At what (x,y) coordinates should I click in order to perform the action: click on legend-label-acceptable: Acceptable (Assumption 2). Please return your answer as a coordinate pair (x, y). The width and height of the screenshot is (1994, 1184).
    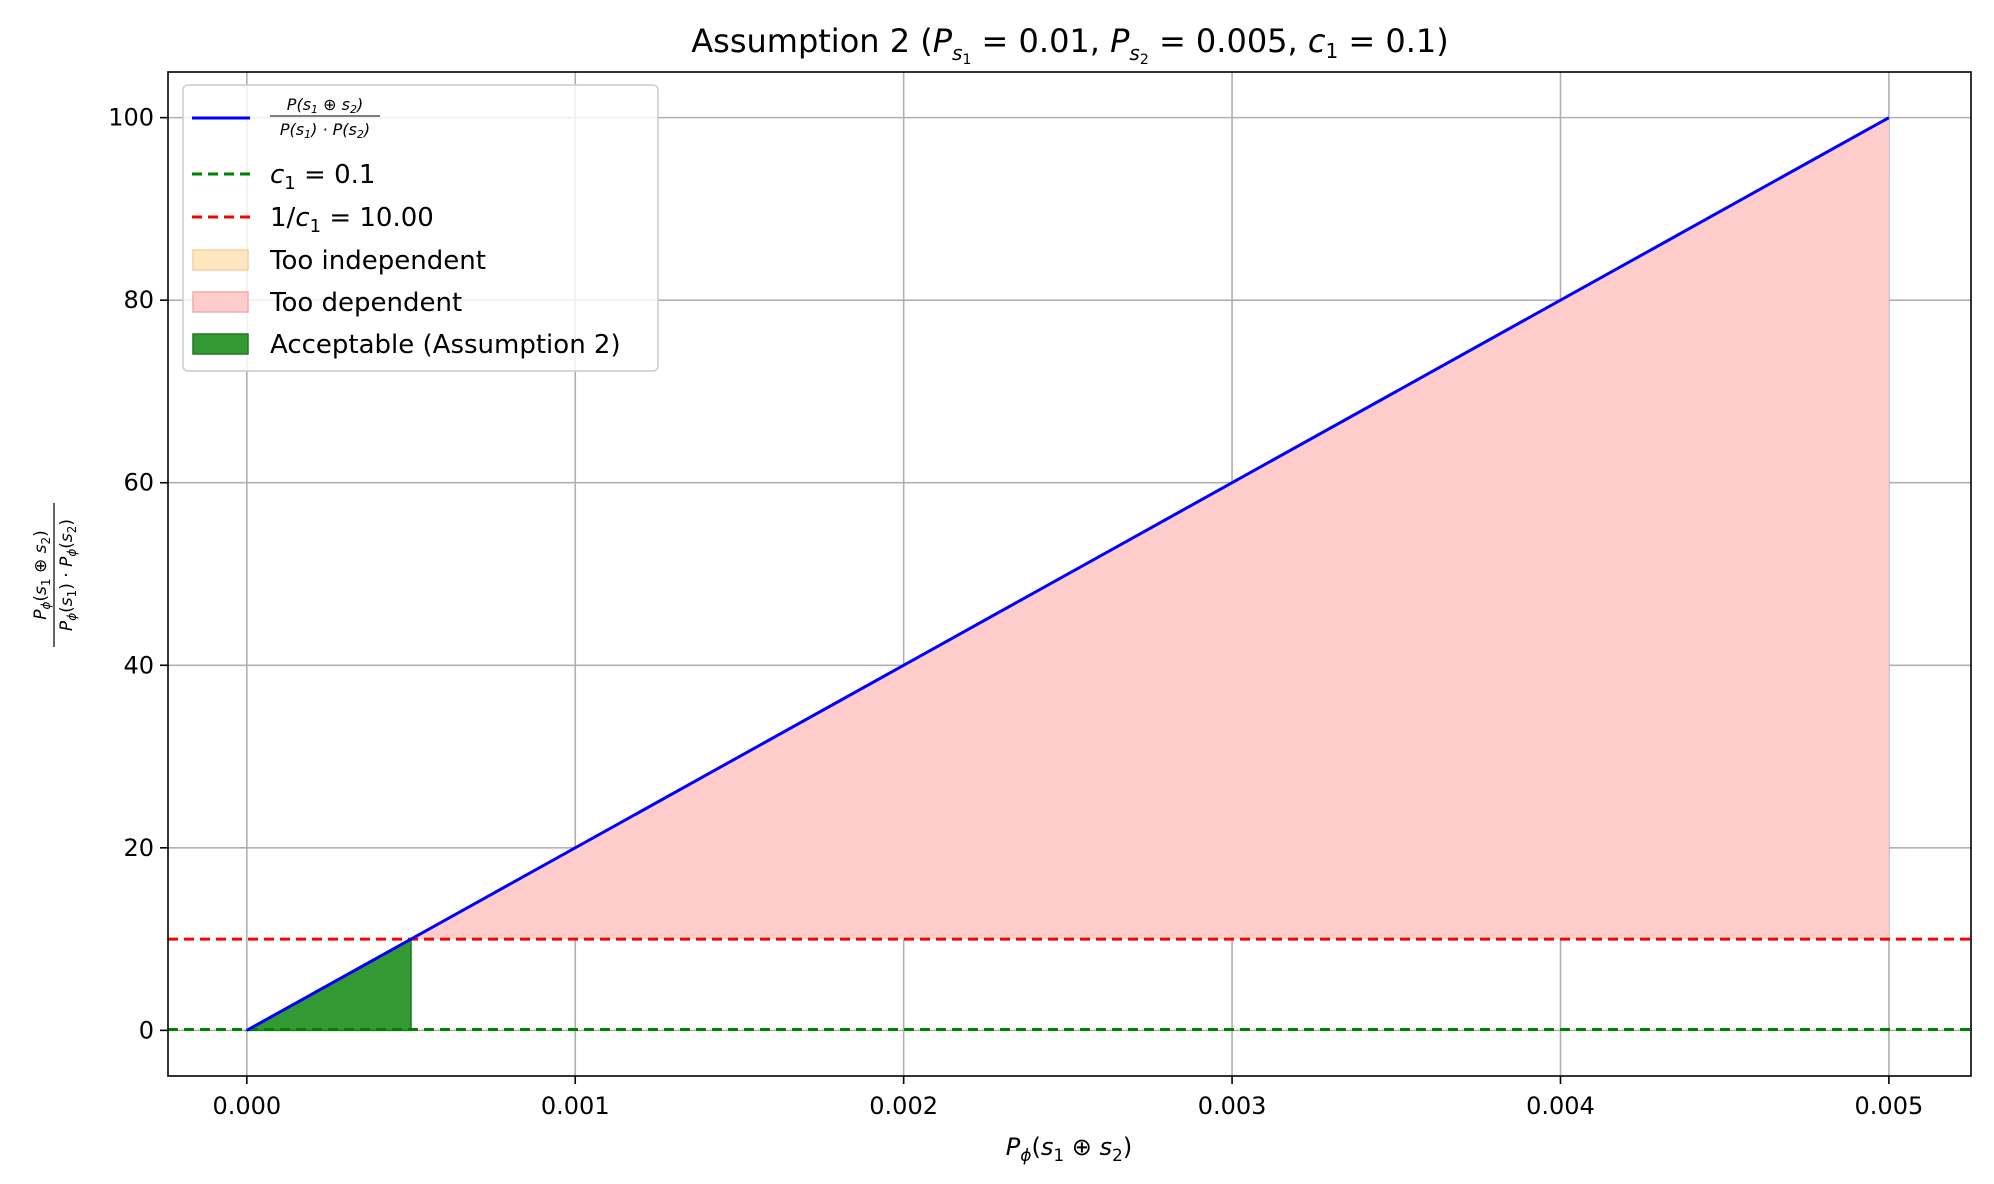
    Looking at the image, I should click on (445, 345).